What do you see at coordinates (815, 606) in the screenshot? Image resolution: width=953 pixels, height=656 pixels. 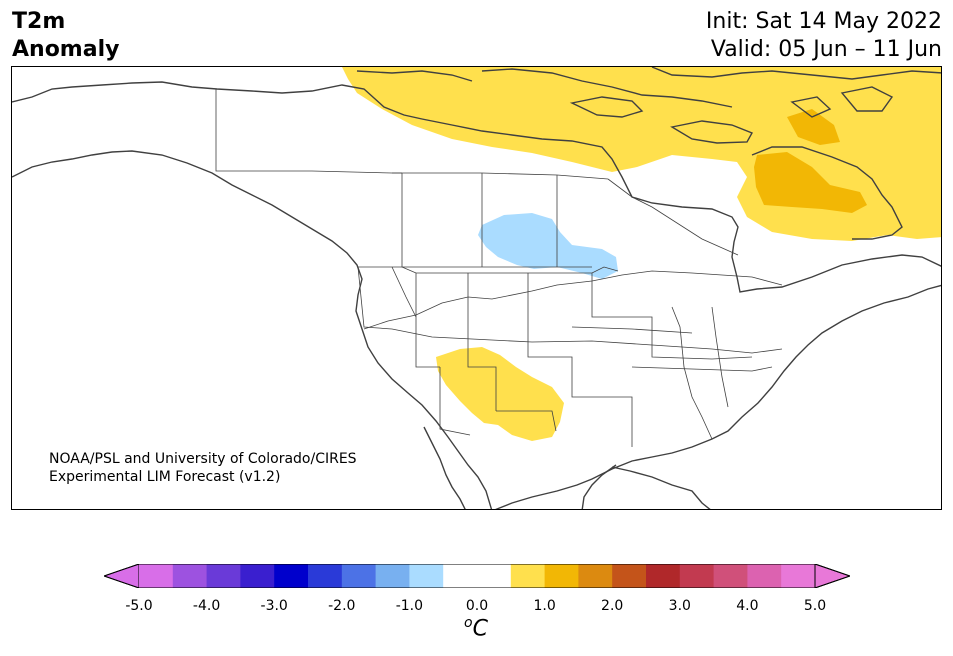 I see `colorbar-tick-label: 5.0` at bounding box center [815, 606].